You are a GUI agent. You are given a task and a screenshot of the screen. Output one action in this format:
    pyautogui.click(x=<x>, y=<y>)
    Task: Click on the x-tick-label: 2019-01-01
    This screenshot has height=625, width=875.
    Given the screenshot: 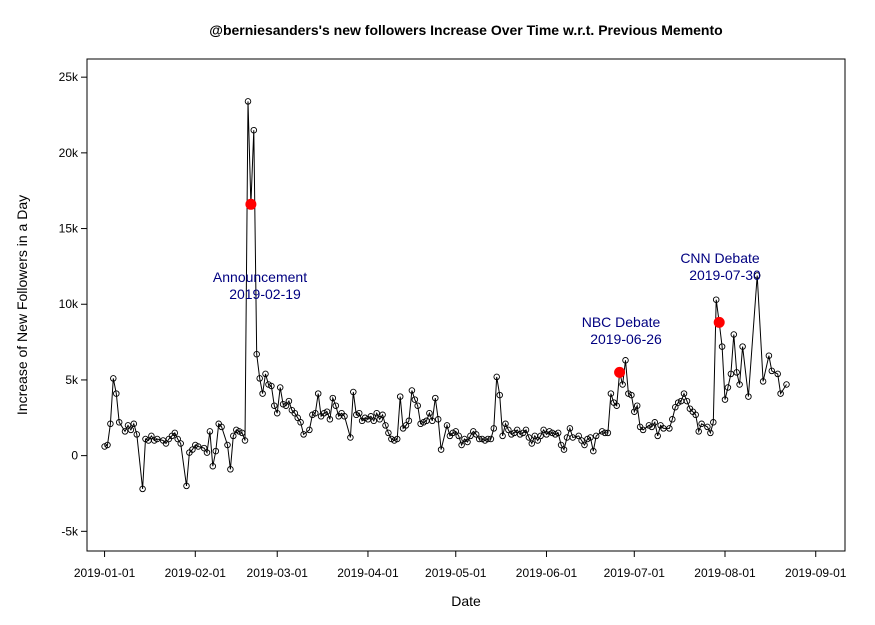 What is the action you would take?
    pyautogui.click(x=105, y=573)
    